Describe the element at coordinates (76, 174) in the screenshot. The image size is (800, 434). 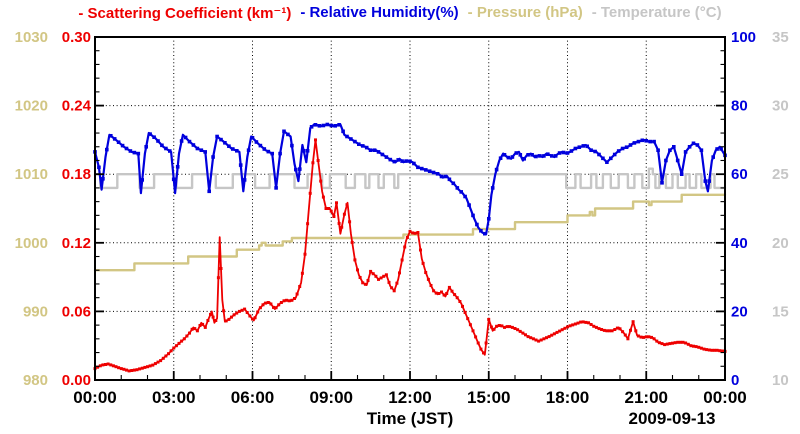
I see `svg-text: 0.18` at that location.